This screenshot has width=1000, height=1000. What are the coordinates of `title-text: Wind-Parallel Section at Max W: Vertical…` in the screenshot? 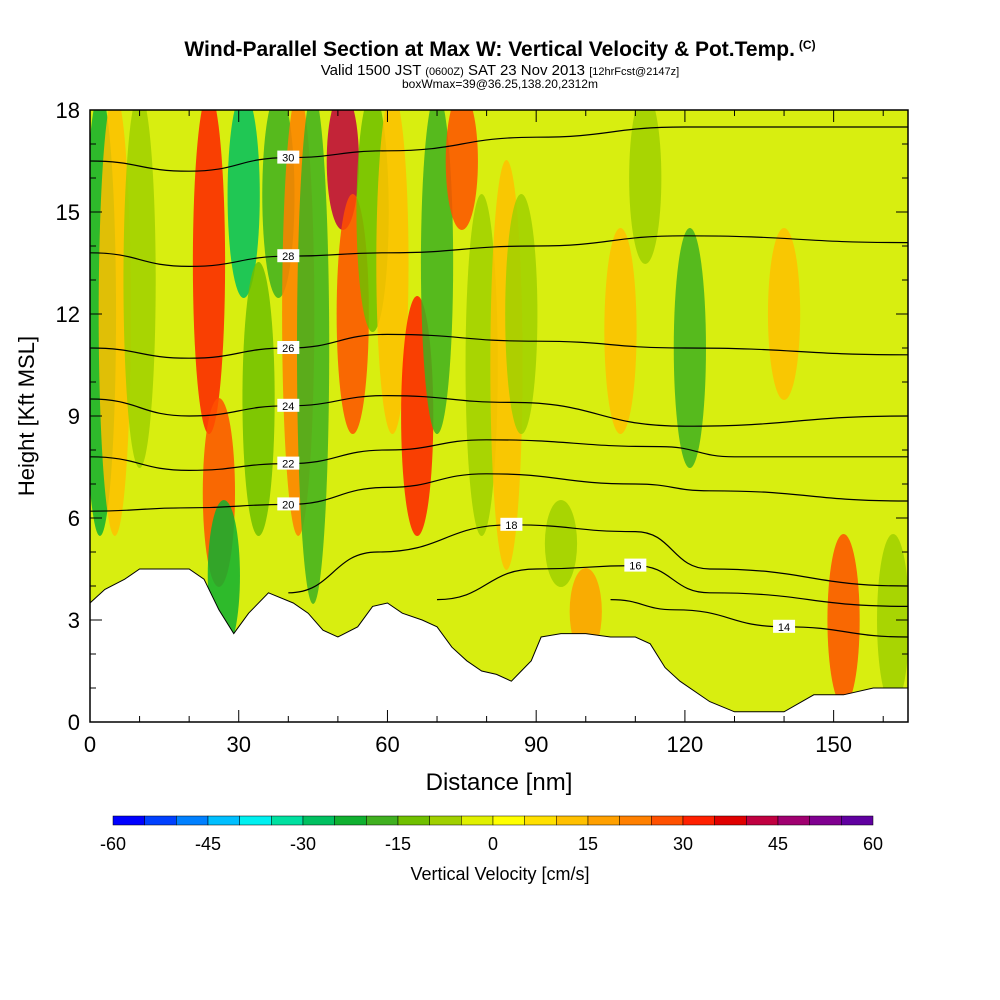 It's located at (489, 49).